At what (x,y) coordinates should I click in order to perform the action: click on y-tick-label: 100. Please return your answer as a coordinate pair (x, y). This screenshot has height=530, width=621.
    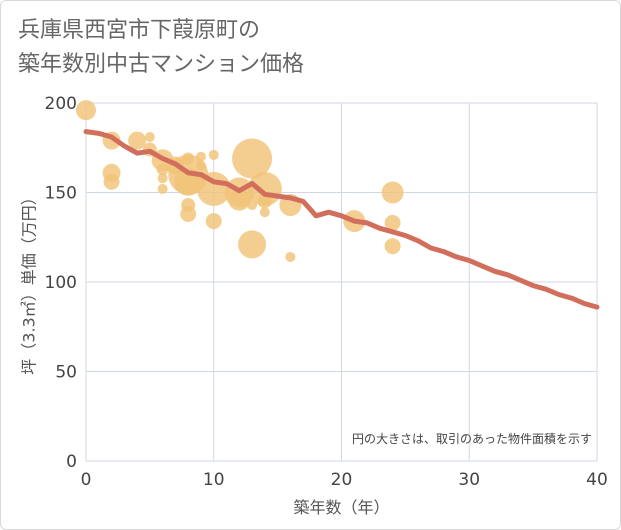
    Looking at the image, I should click on (61, 283).